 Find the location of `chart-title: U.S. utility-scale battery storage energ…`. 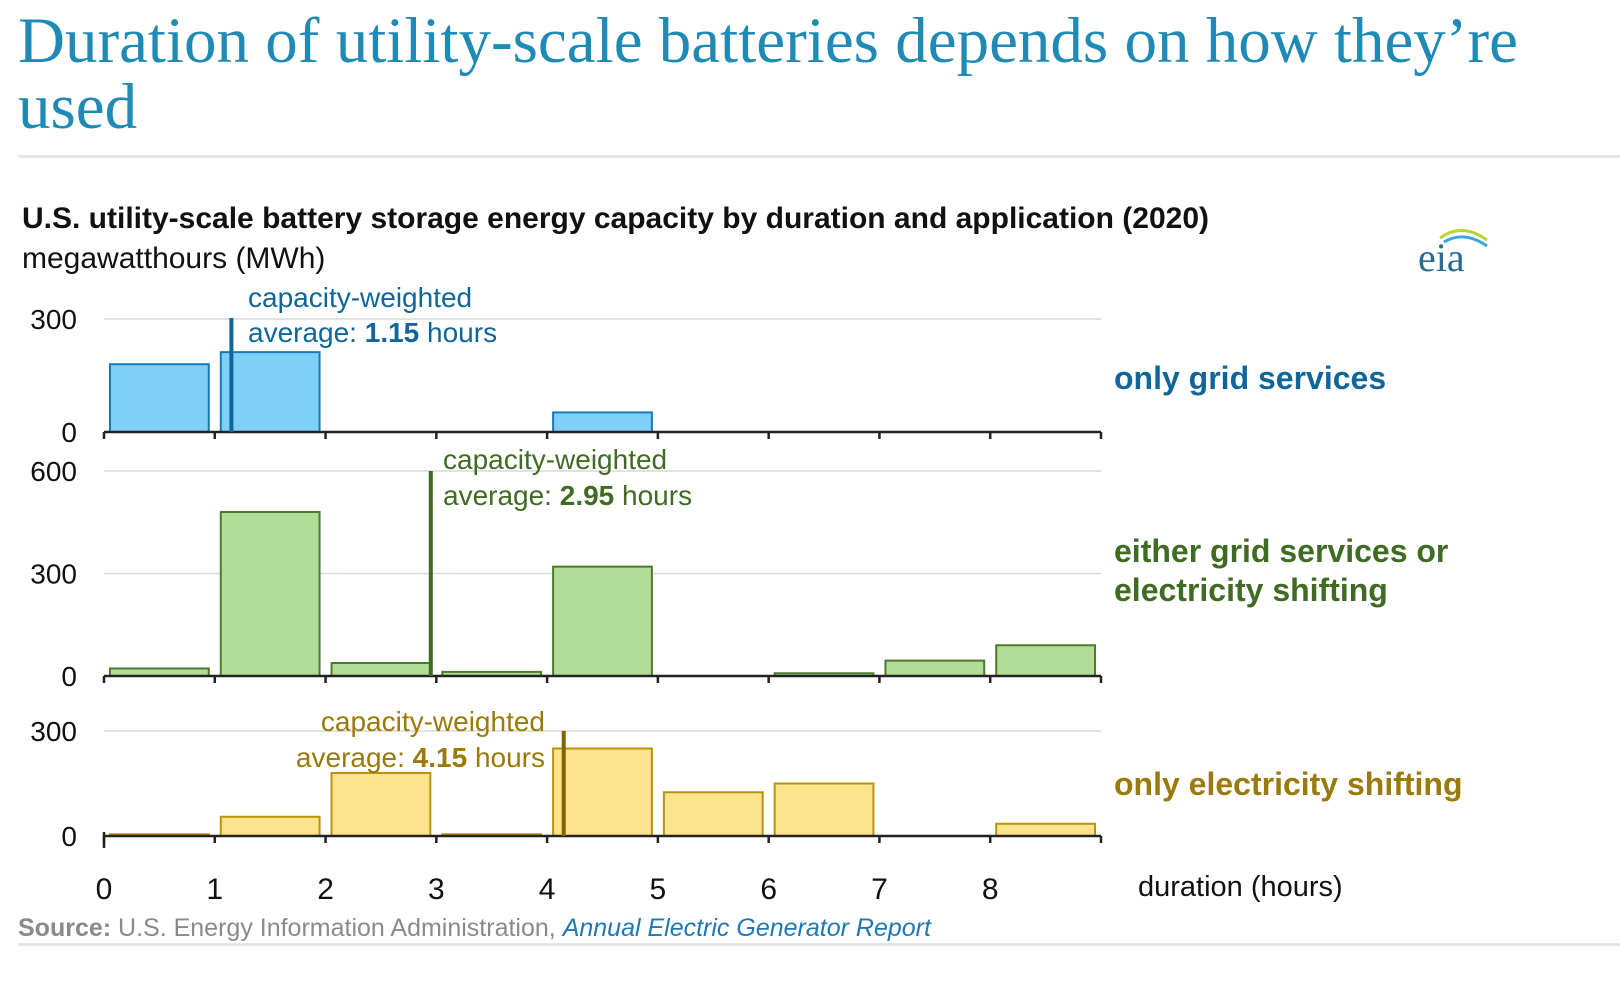

chart-title: U.S. utility-scale battery storage energ… is located at coordinates (615, 218).